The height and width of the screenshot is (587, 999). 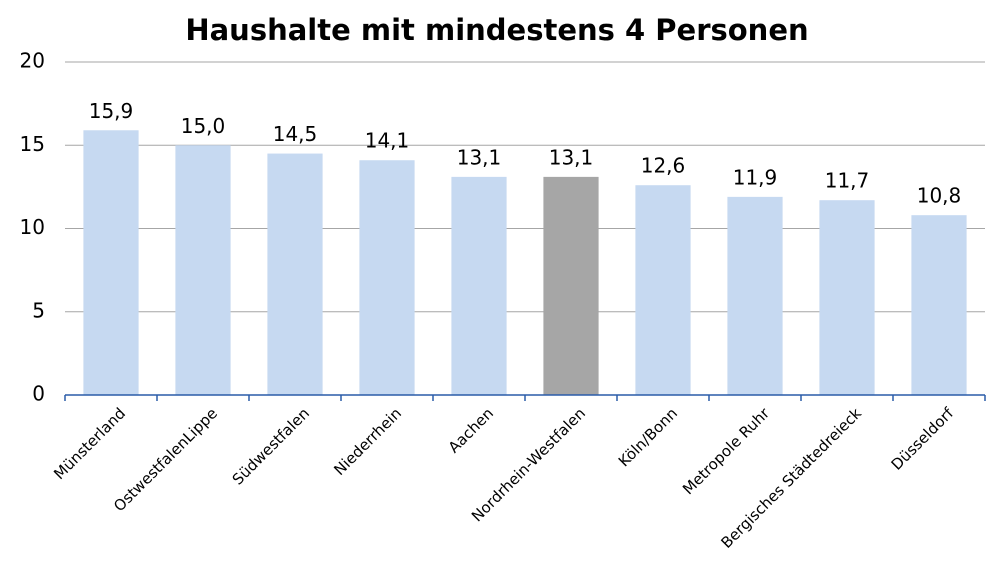 What do you see at coordinates (648, 437) in the screenshot?
I see `x-tick-label: Köln/Bonn` at bounding box center [648, 437].